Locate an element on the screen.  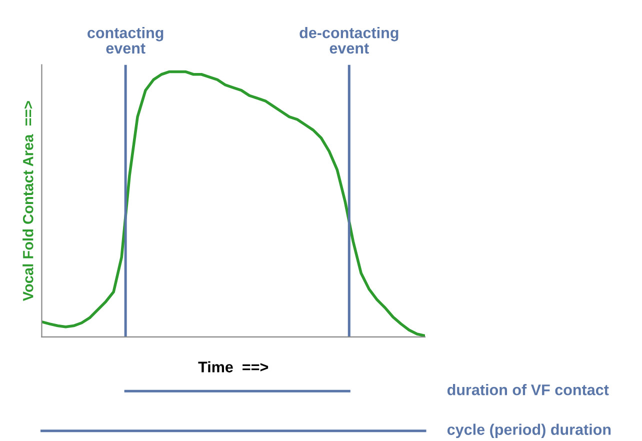
x-axis-title: Time ==> is located at coordinates (233, 366).